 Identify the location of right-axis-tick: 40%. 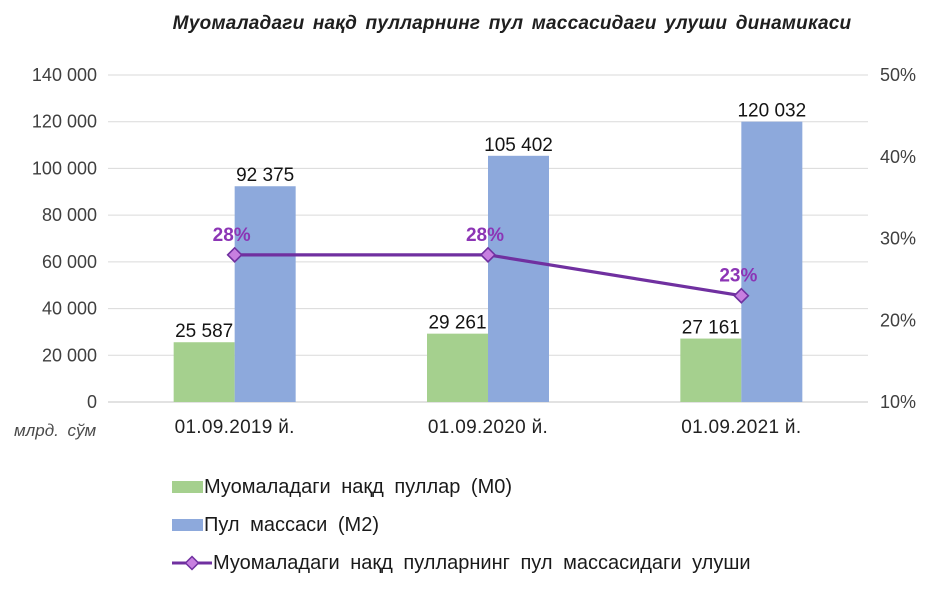
(898, 157).